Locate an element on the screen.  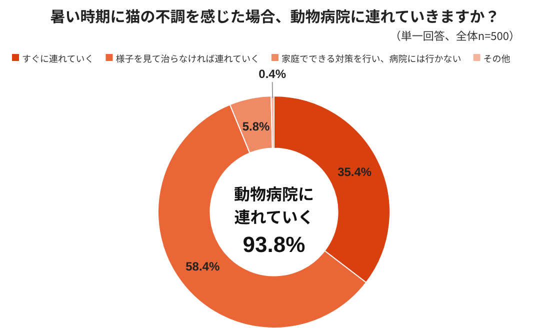
data-label: 5.8% is located at coordinates (256, 127).